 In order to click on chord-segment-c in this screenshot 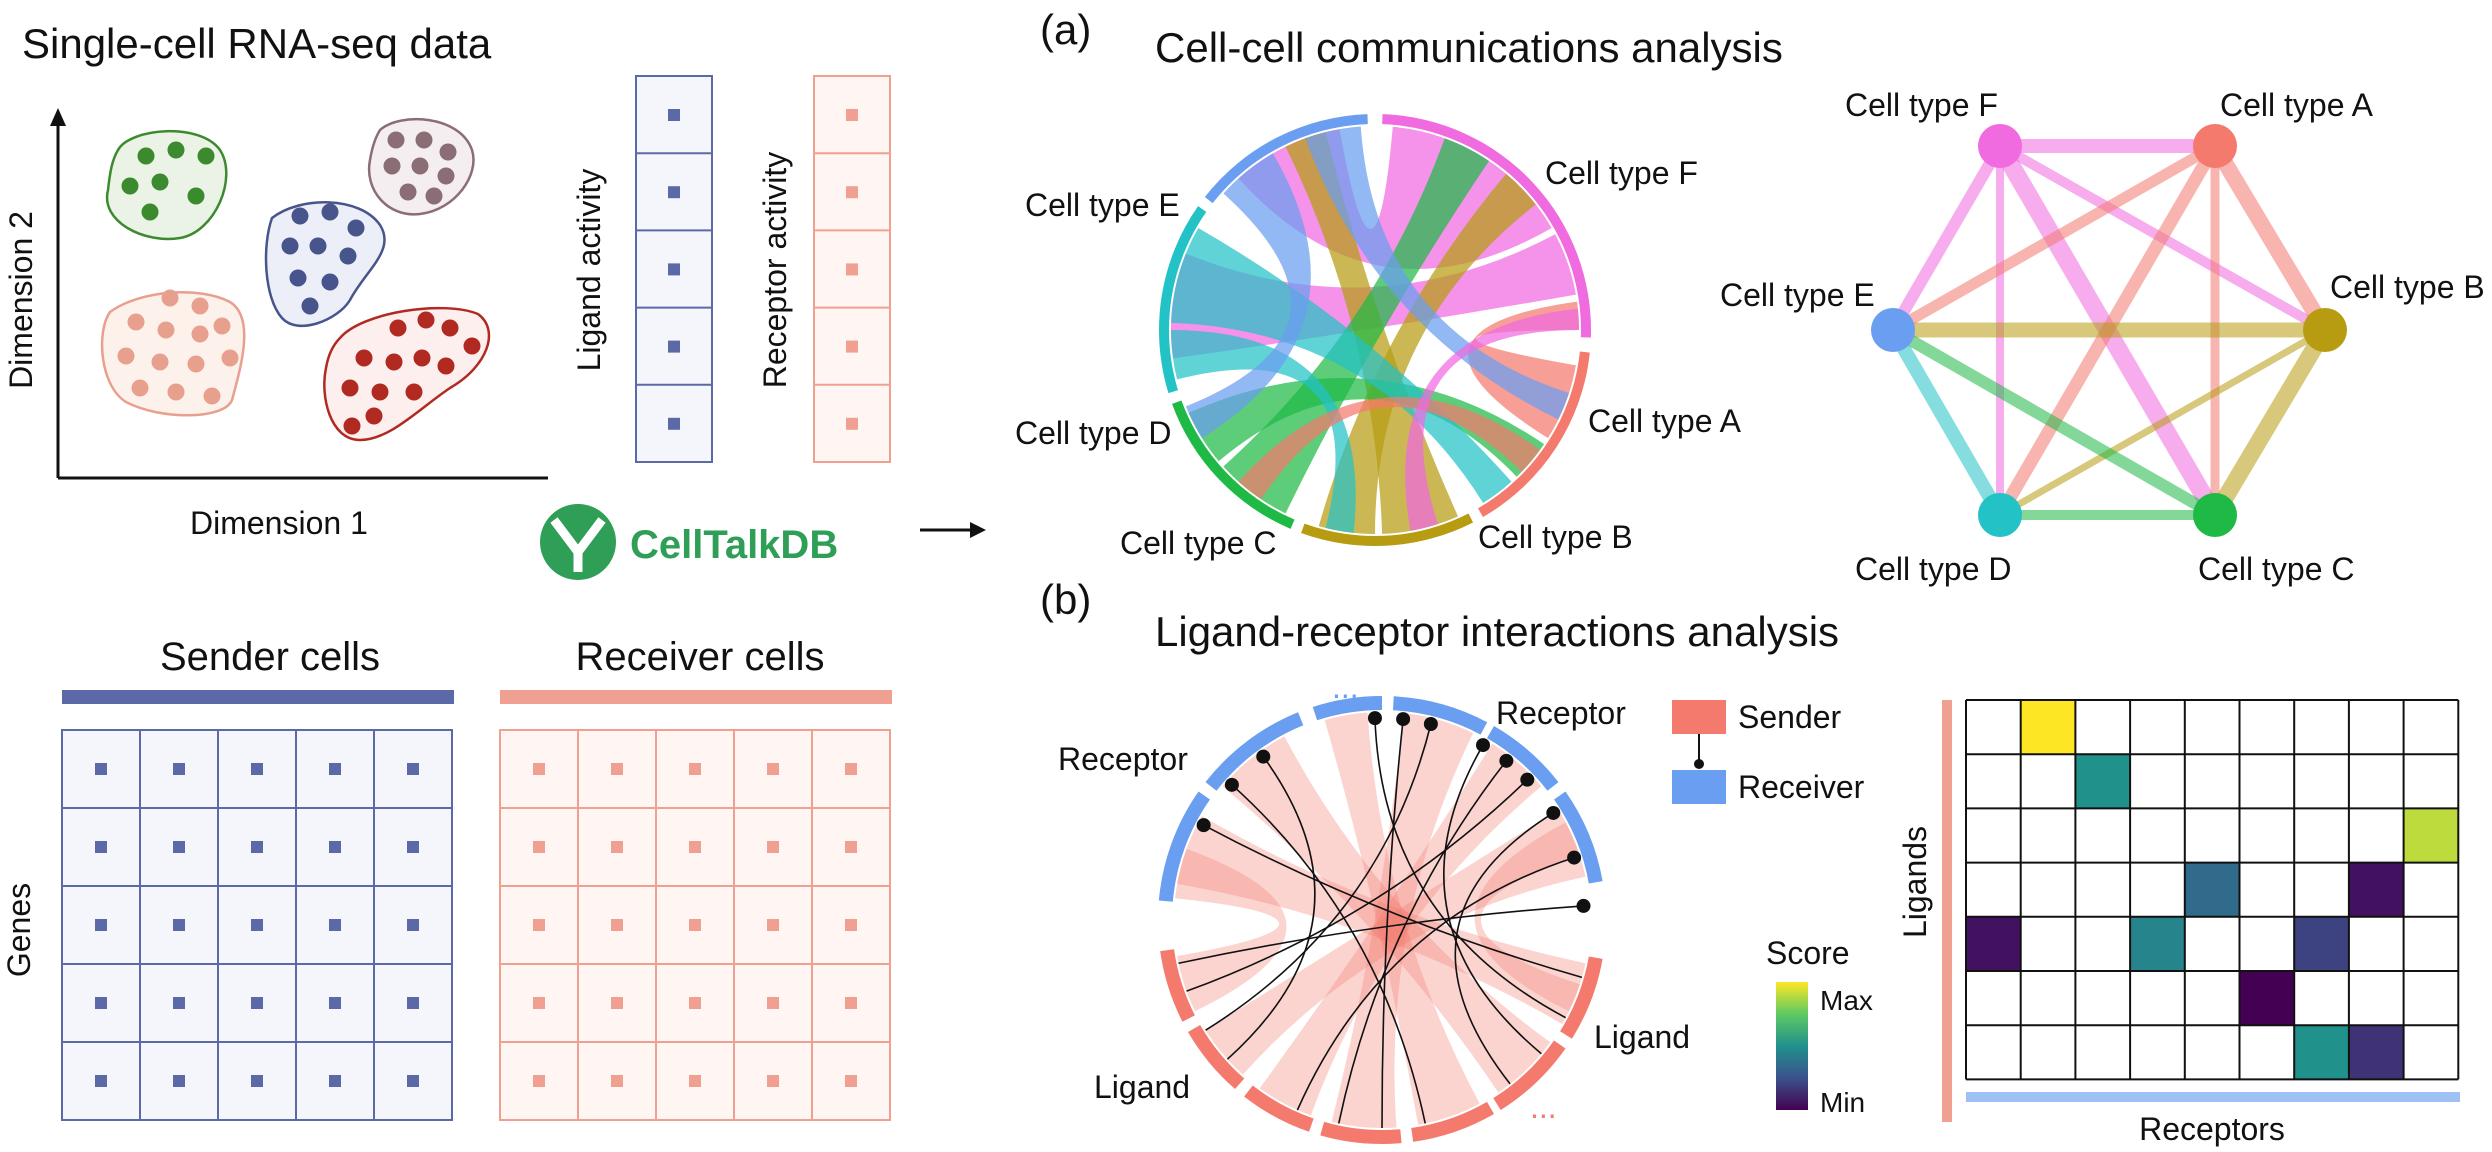, I will do `click(1233, 464)`.